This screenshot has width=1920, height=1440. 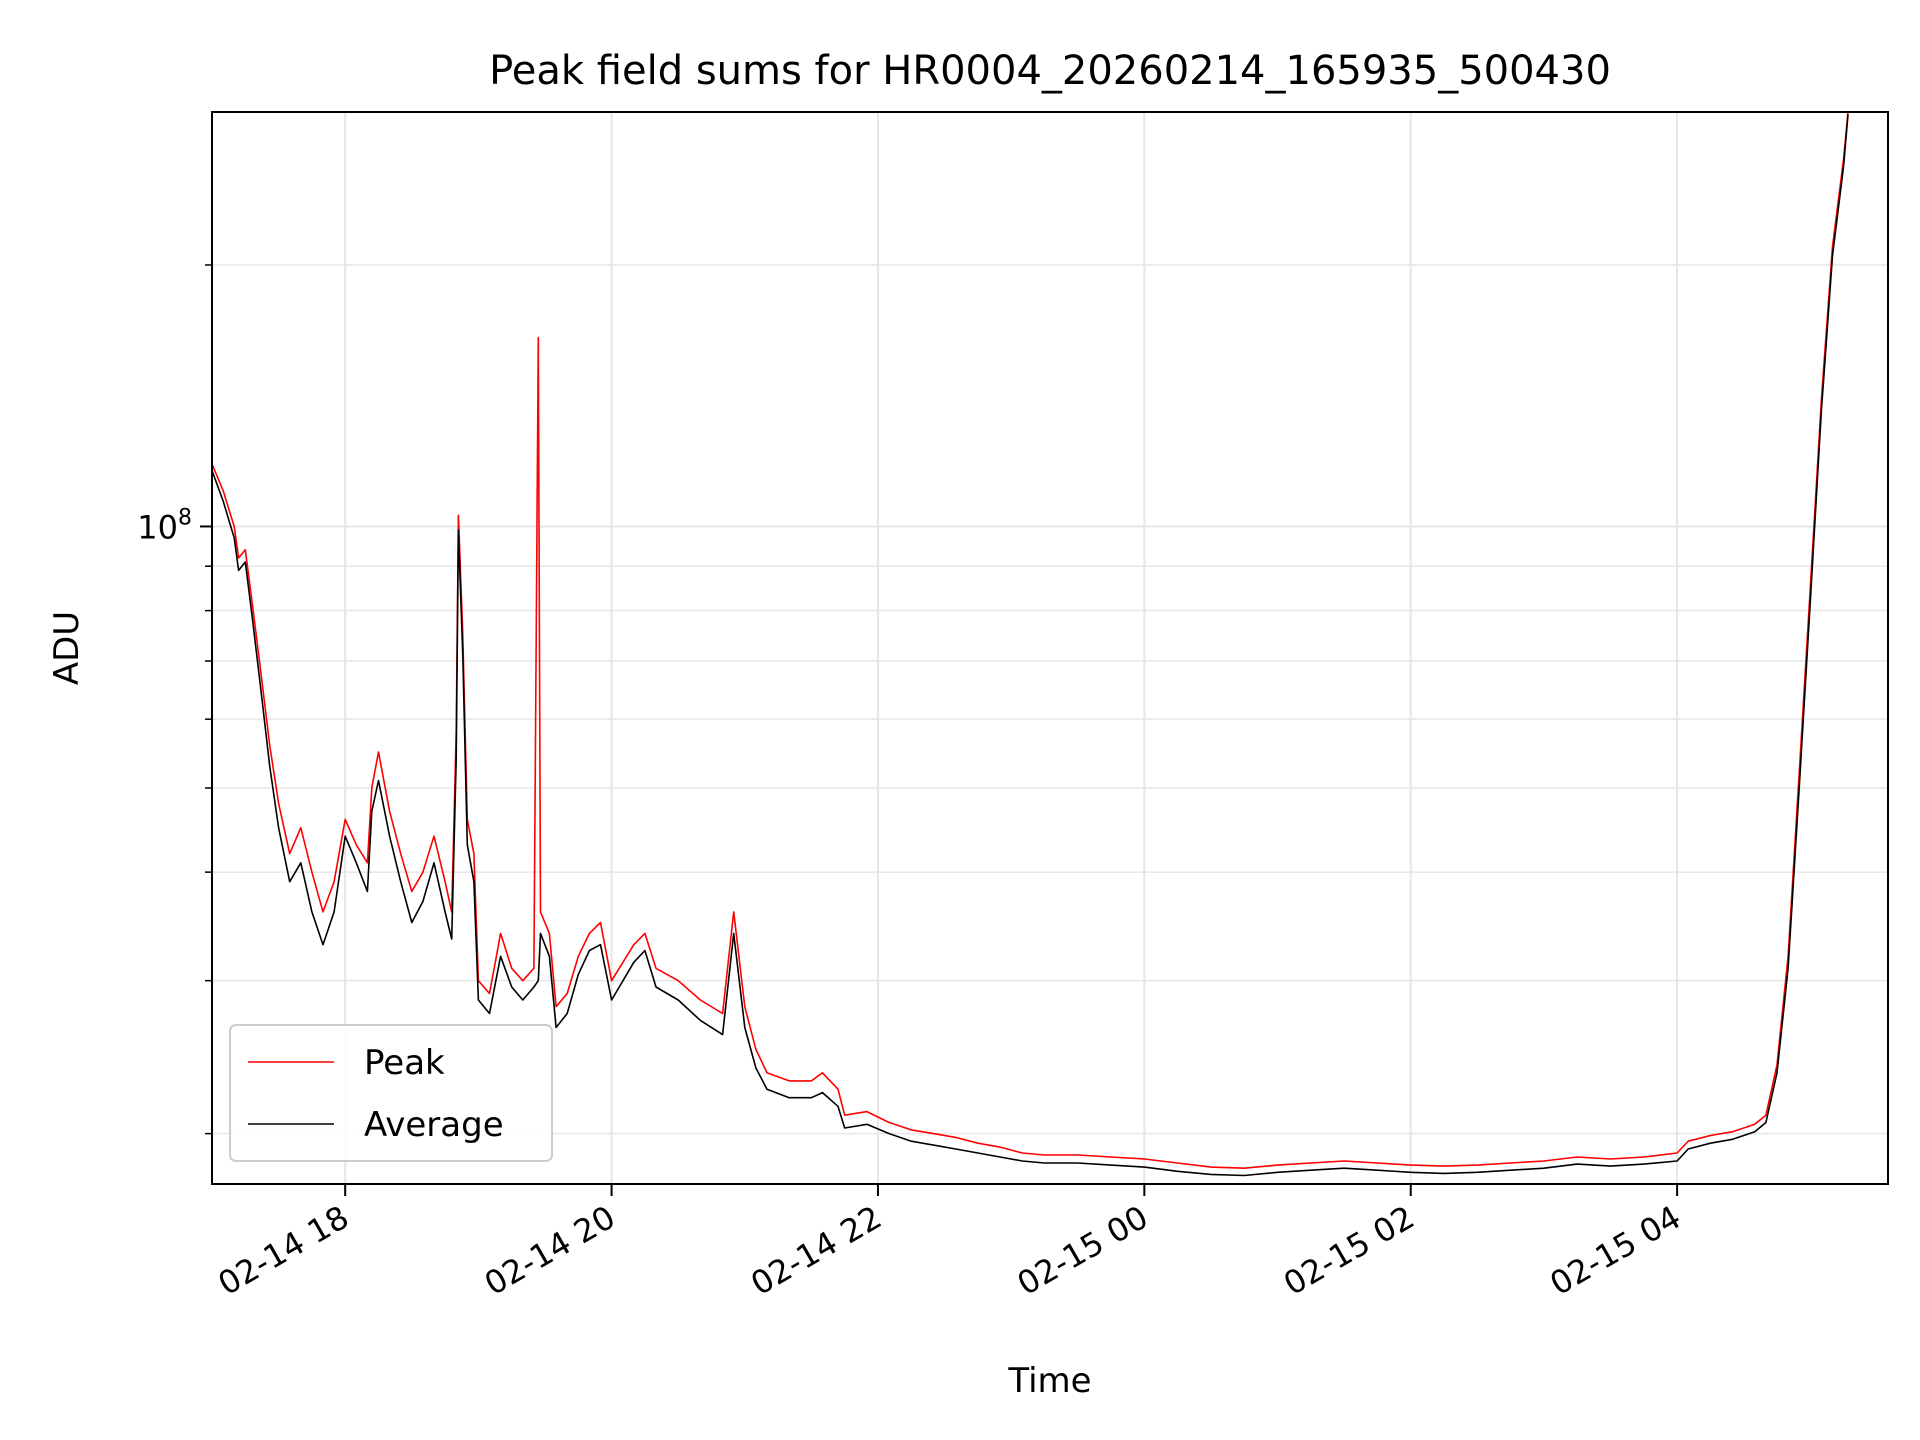 What do you see at coordinates (434, 1125) in the screenshot?
I see `legend-label-average: Average` at bounding box center [434, 1125].